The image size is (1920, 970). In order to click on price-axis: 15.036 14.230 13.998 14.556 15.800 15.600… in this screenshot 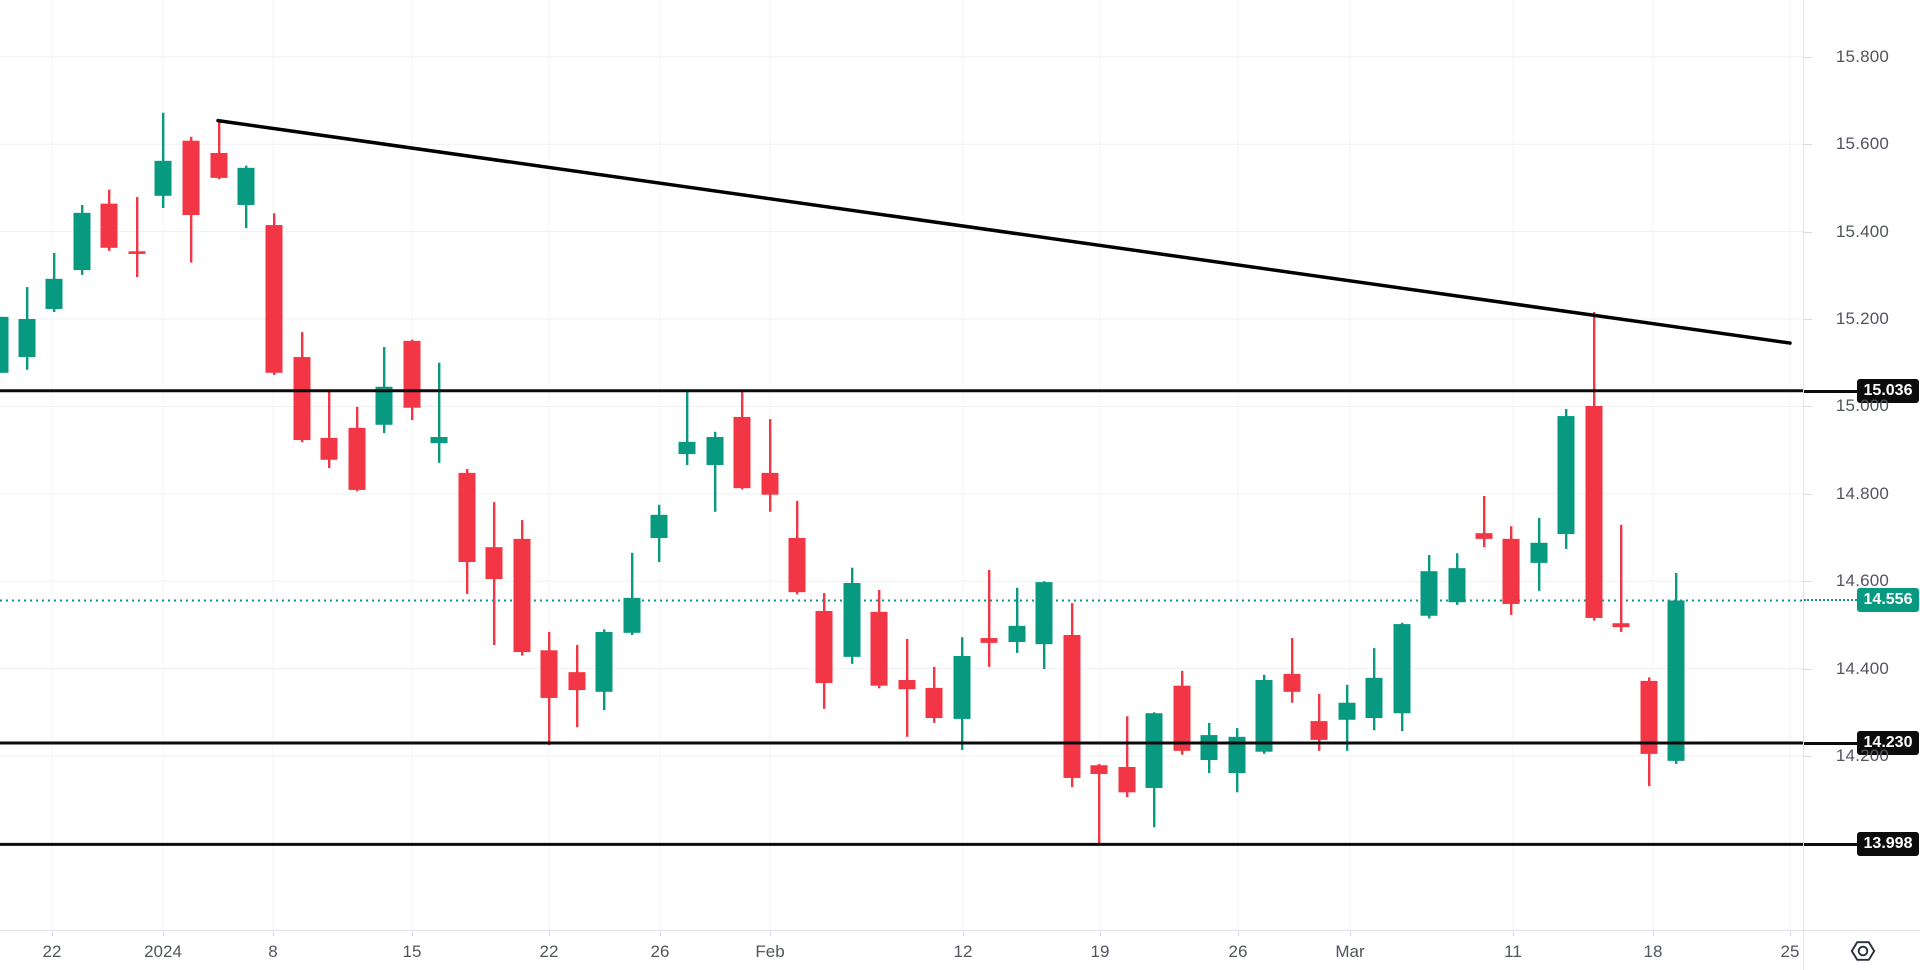, I will do `click(1861, 465)`.